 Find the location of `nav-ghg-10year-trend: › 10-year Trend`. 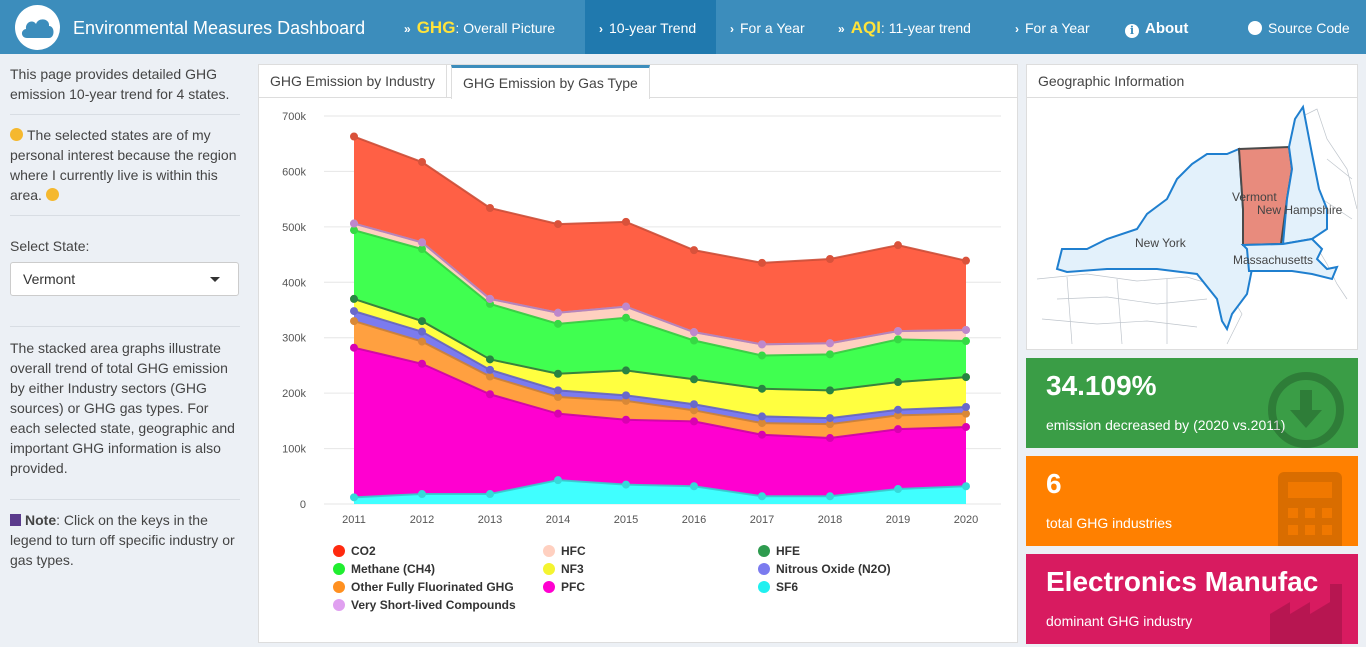

nav-ghg-10year-trend: › 10-year Trend is located at coordinates (650, 27).